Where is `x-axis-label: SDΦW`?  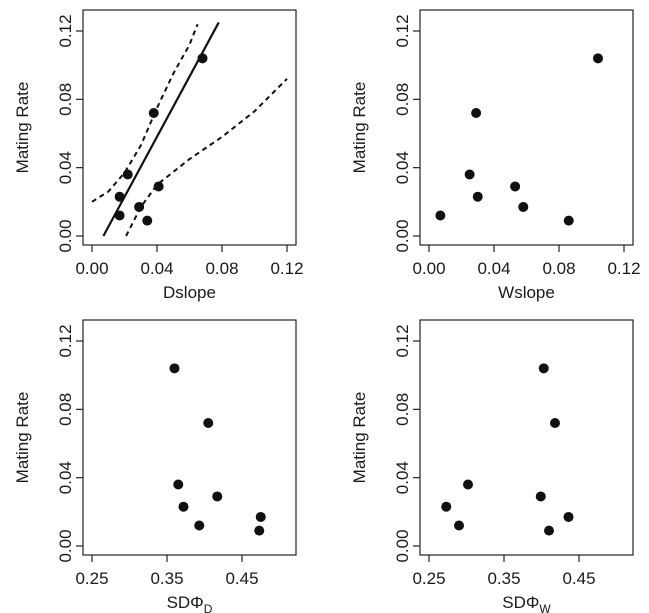 x-axis-label: SDΦW is located at coordinates (526, 603).